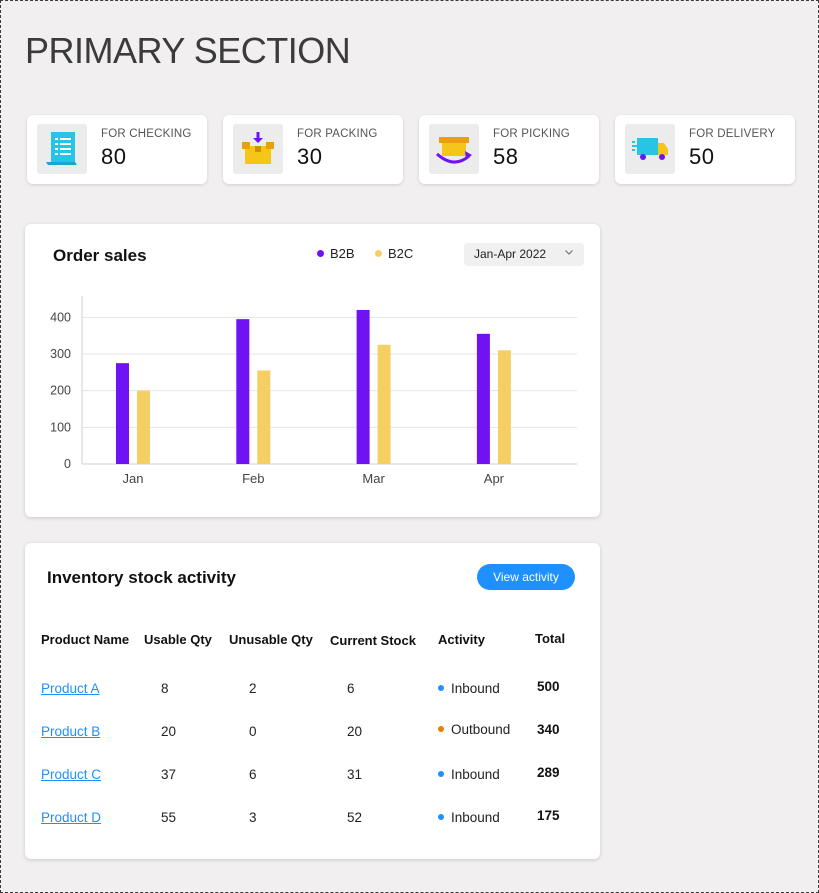 This screenshot has width=819, height=893. Describe the element at coordinates (494, 478) in the screenshot. I see `x-tick-label: Apr` at that location.